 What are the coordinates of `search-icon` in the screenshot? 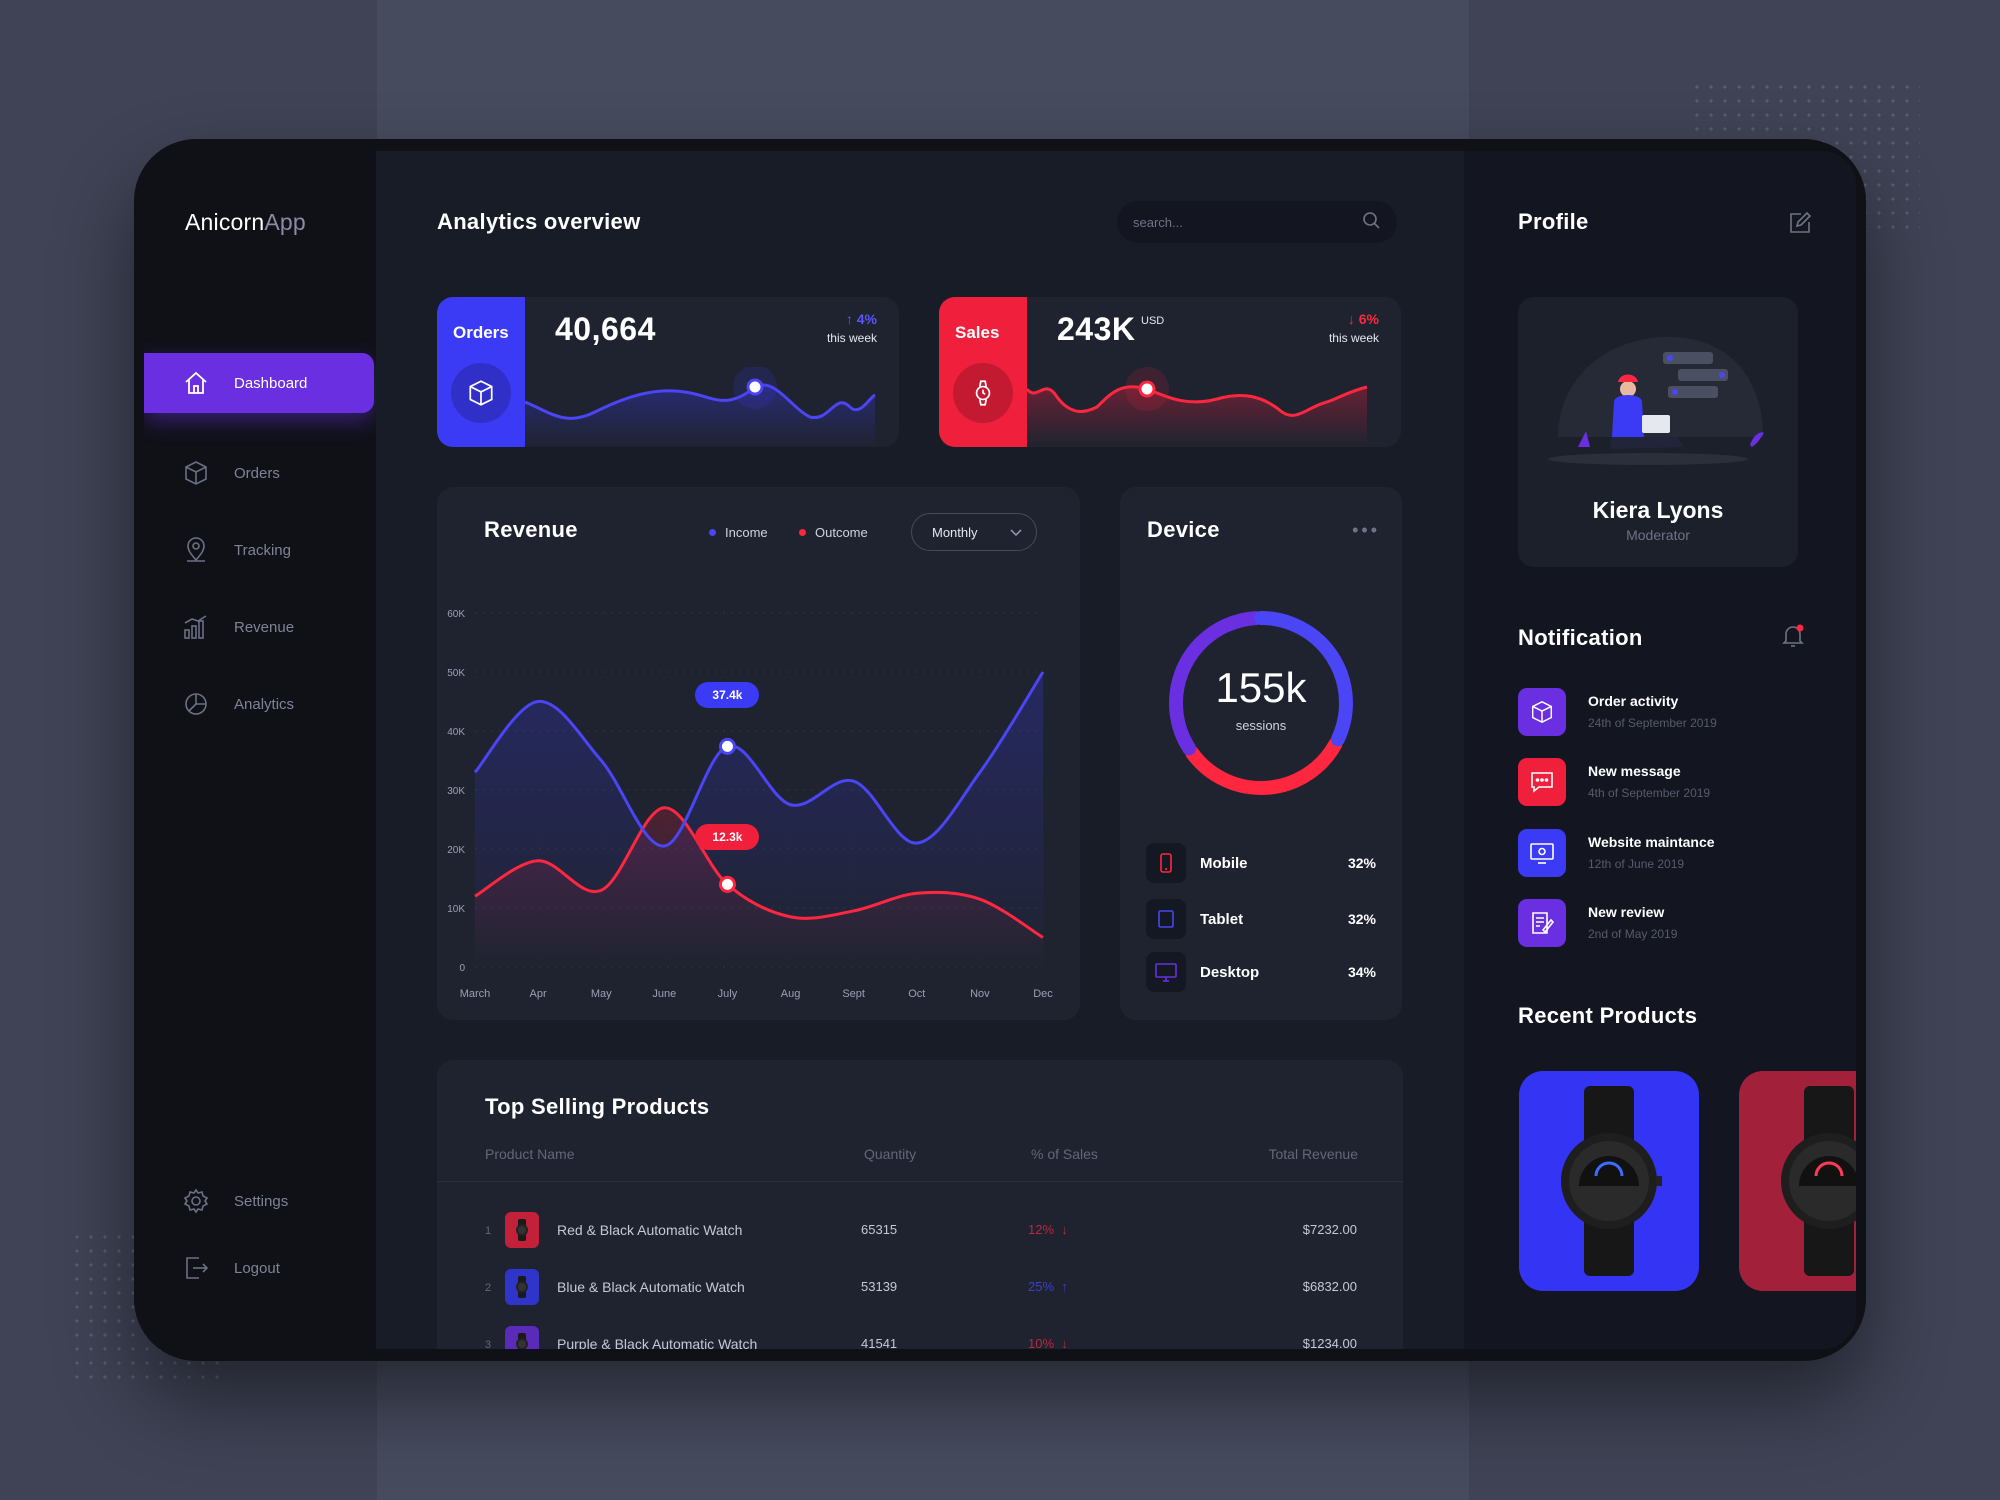 It's located at (1371, 222).